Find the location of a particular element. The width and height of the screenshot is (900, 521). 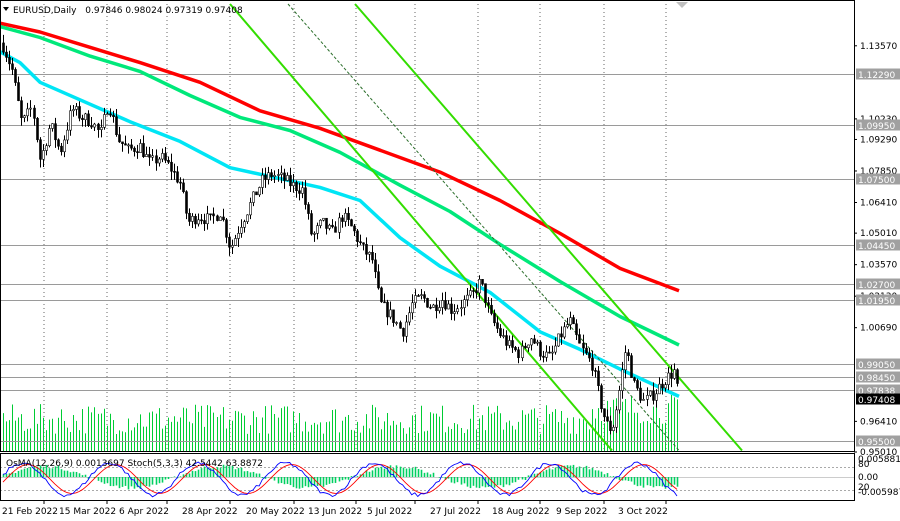

y-tick-label: 0.96410 is located at coordinates (878, 422).